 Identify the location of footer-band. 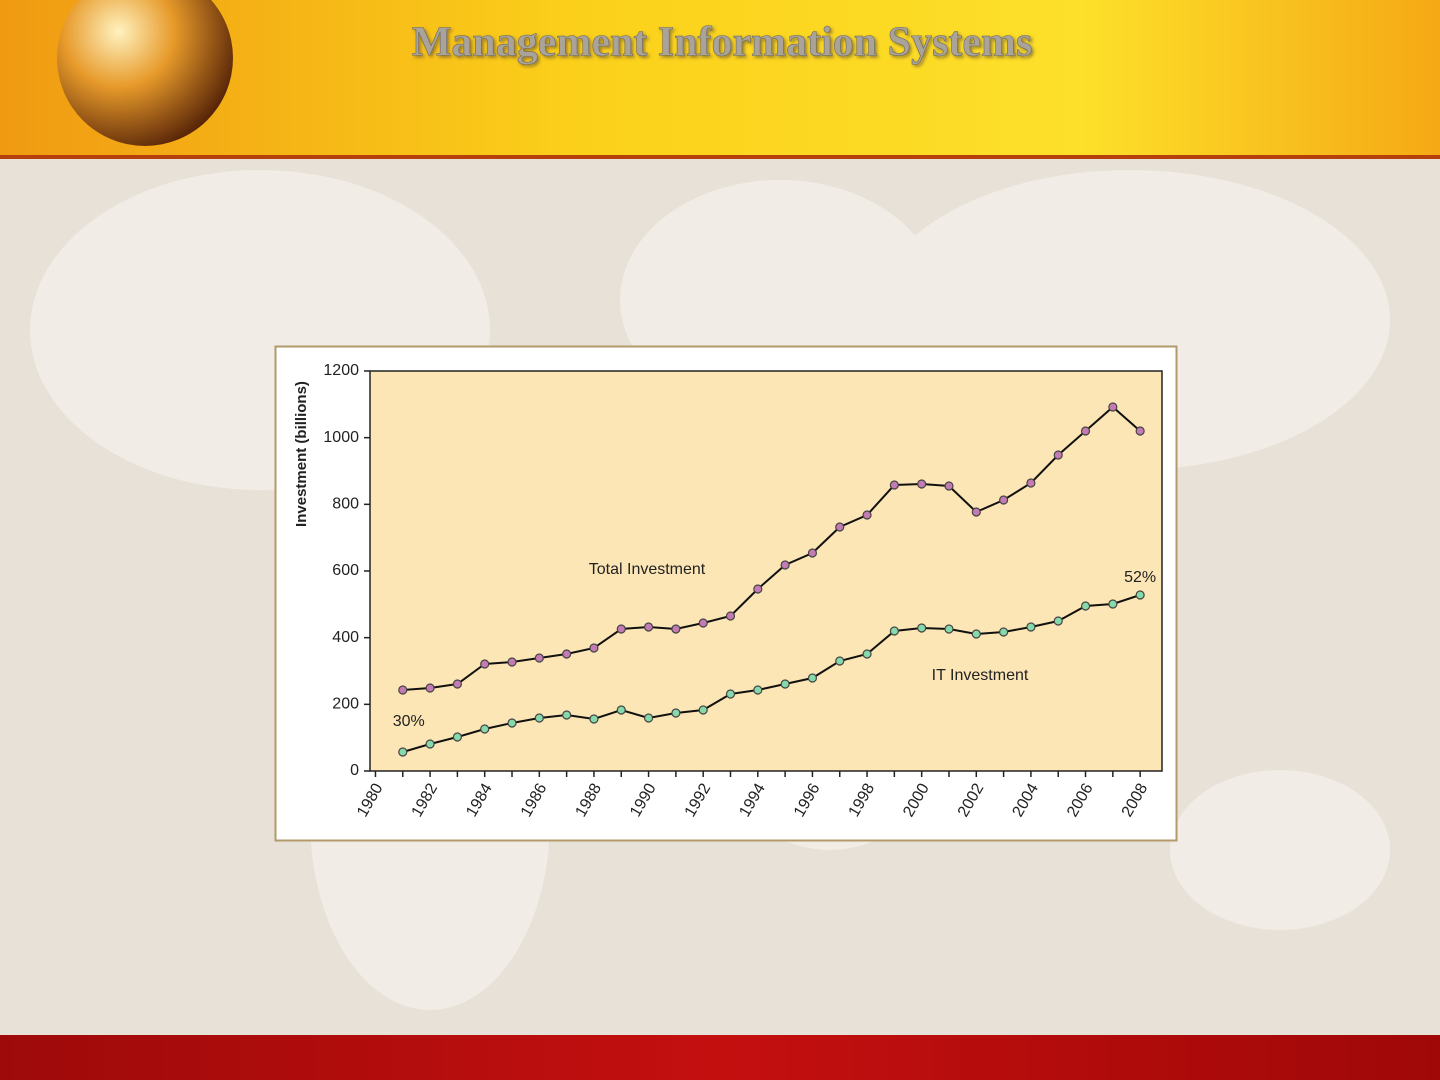
(720, 1057).